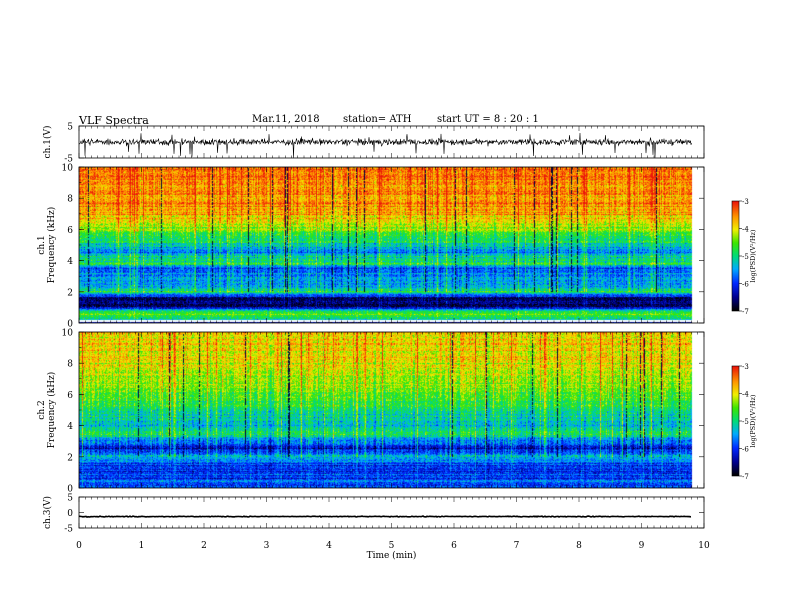  What do you see at coordinates (704, 546) in the screenshot?
I see `x-tick-label: 10` at bounding box center [704, 546].